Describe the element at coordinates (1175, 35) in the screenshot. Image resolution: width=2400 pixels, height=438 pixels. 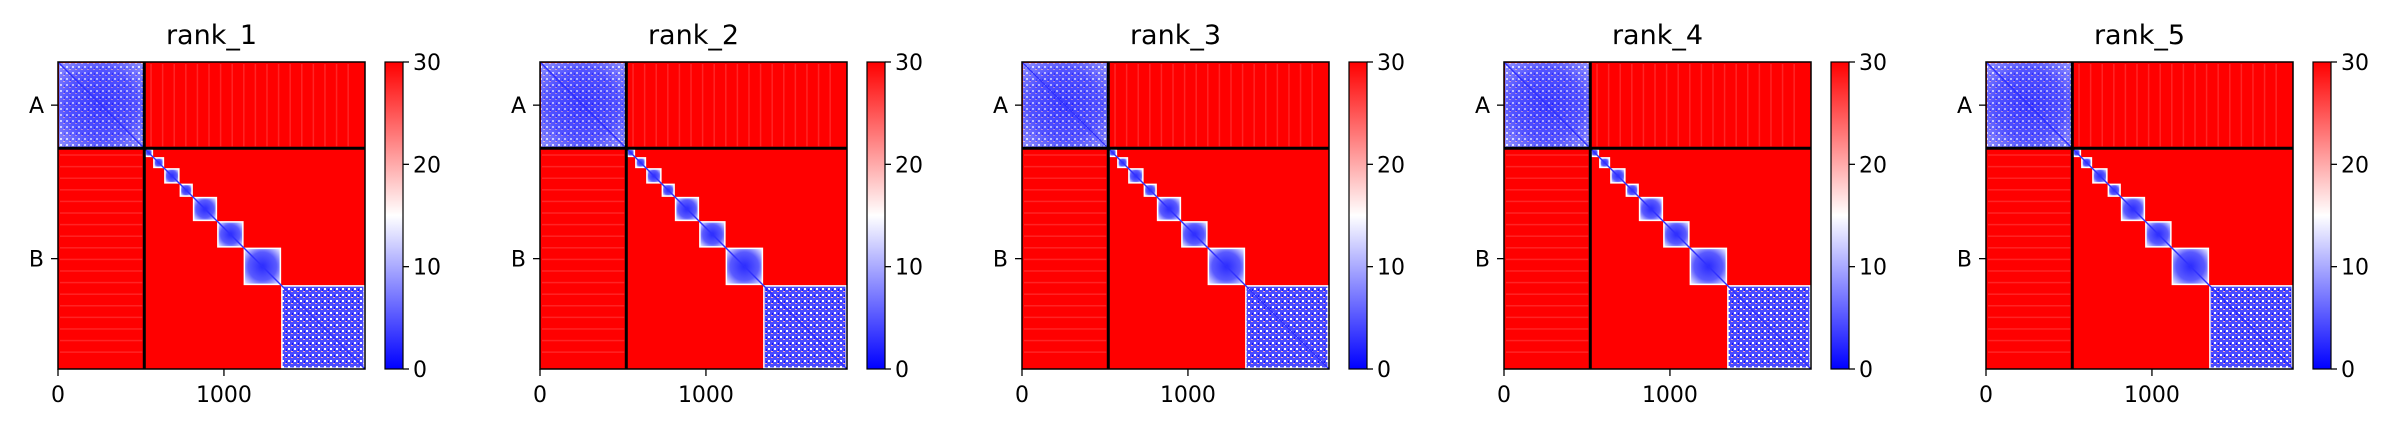
I see `panel-title: rank_3` at that location.